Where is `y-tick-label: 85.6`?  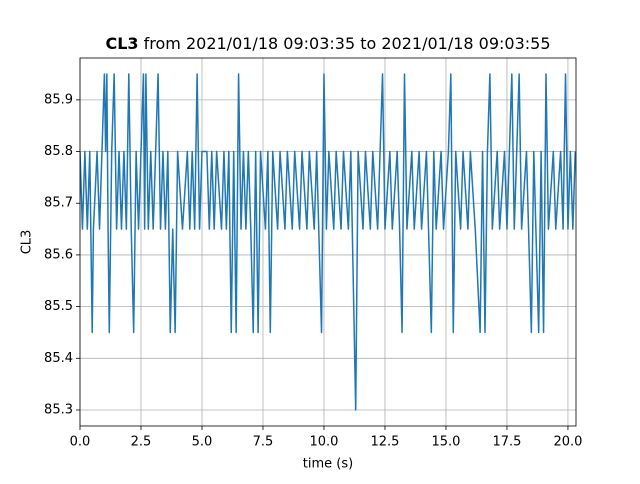 y-tick-label: 85.6 is located at coordinates (58, 254).